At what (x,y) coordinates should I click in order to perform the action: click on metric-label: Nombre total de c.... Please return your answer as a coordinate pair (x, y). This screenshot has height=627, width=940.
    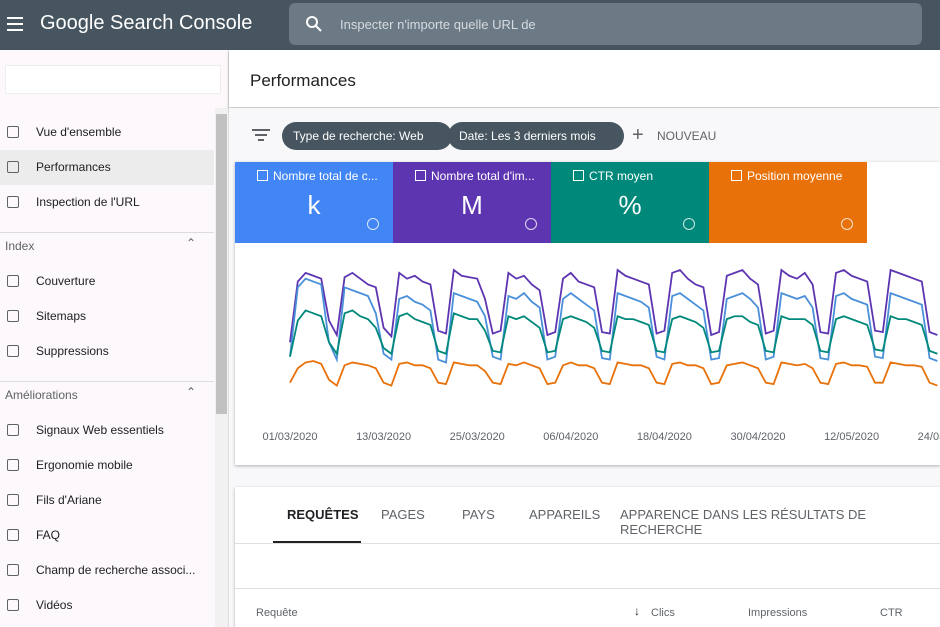
    Looking at the image, I should click on (325, 176).